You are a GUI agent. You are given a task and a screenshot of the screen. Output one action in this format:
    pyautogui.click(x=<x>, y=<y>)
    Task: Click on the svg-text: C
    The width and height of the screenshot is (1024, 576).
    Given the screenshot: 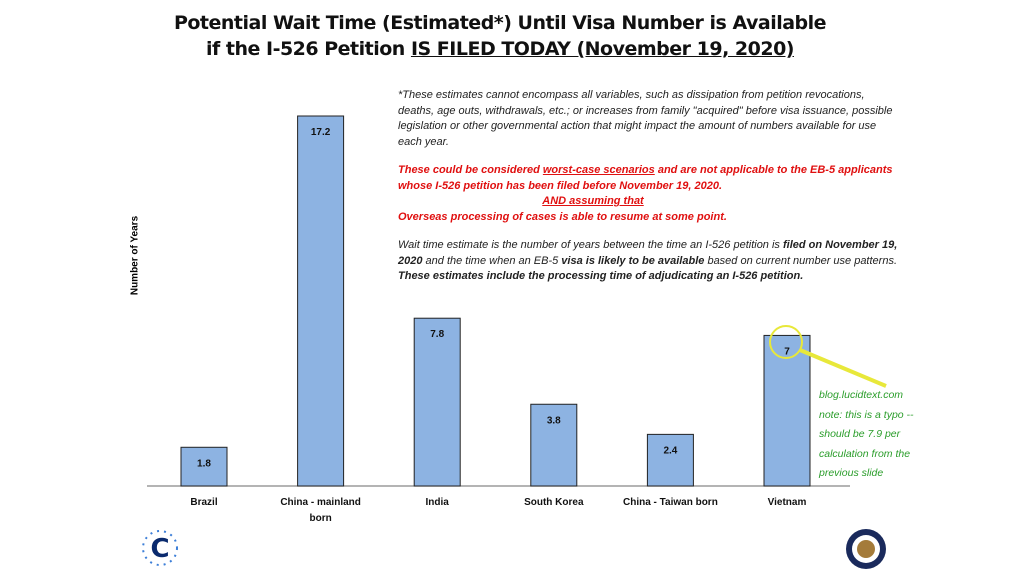 What is the action you would take?
    pyautogui.click(x=159, y=549)
    